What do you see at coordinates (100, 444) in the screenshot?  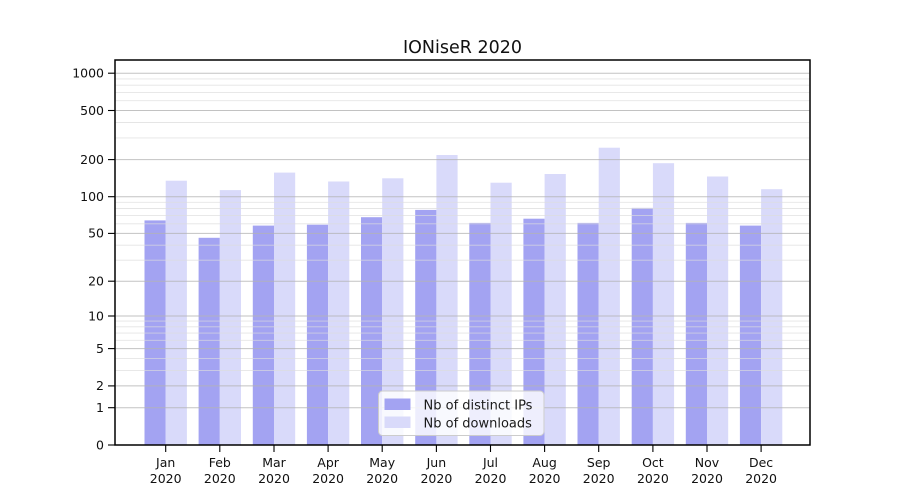 I see `y-tick-label: 0` at bounding box center [100, 444].